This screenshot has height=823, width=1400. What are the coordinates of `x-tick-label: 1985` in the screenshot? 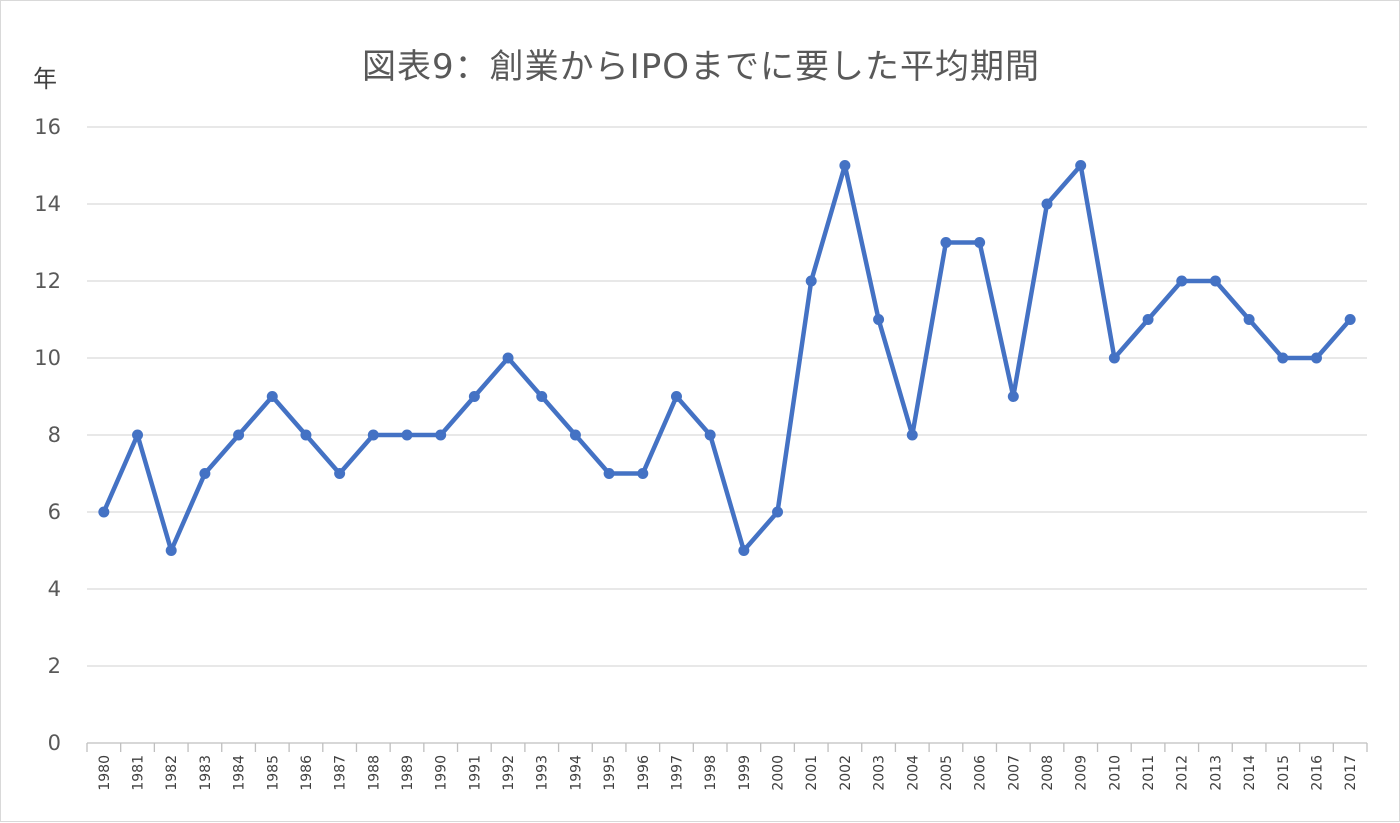 It's located at (273, 773).